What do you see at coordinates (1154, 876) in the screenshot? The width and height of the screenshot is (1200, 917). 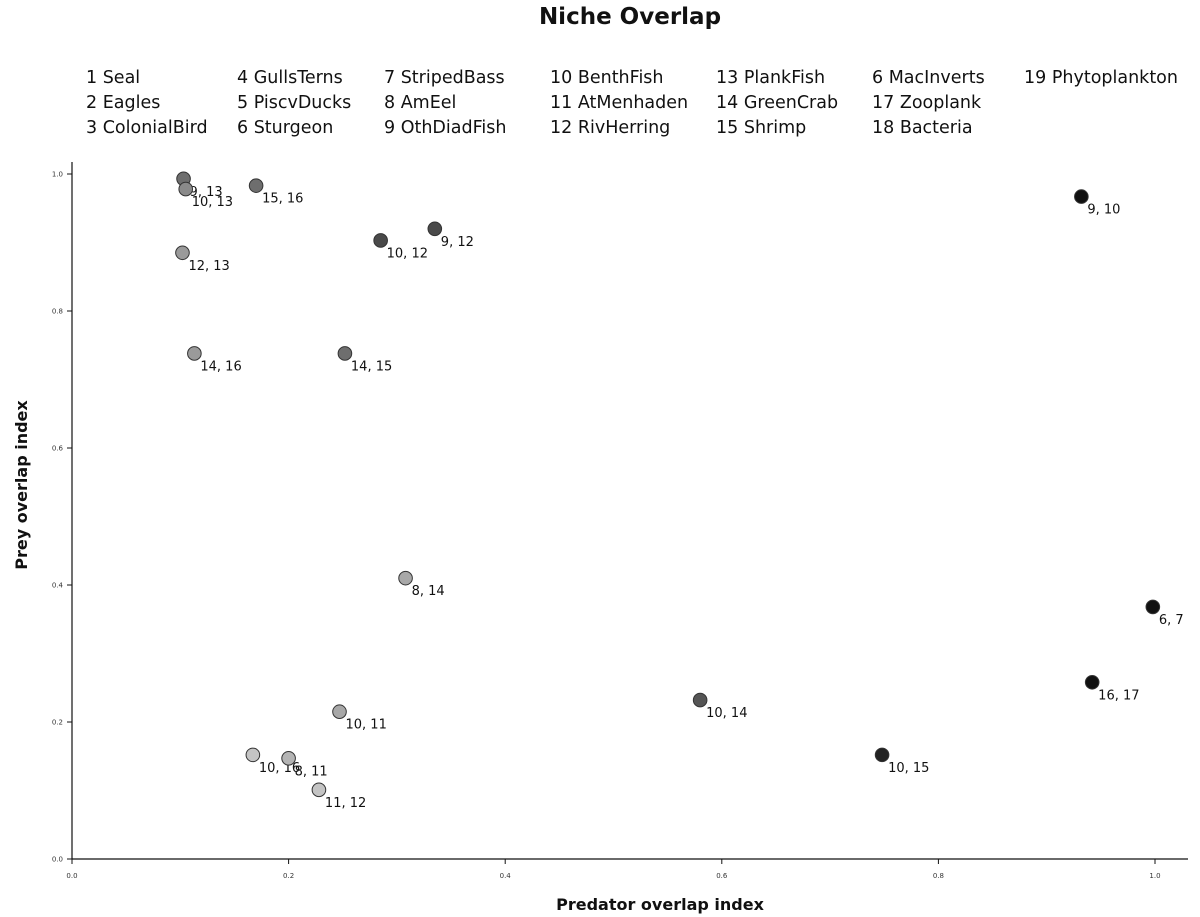 I see `x-tick-label: 1.0` at bounding box center [1154, 876].